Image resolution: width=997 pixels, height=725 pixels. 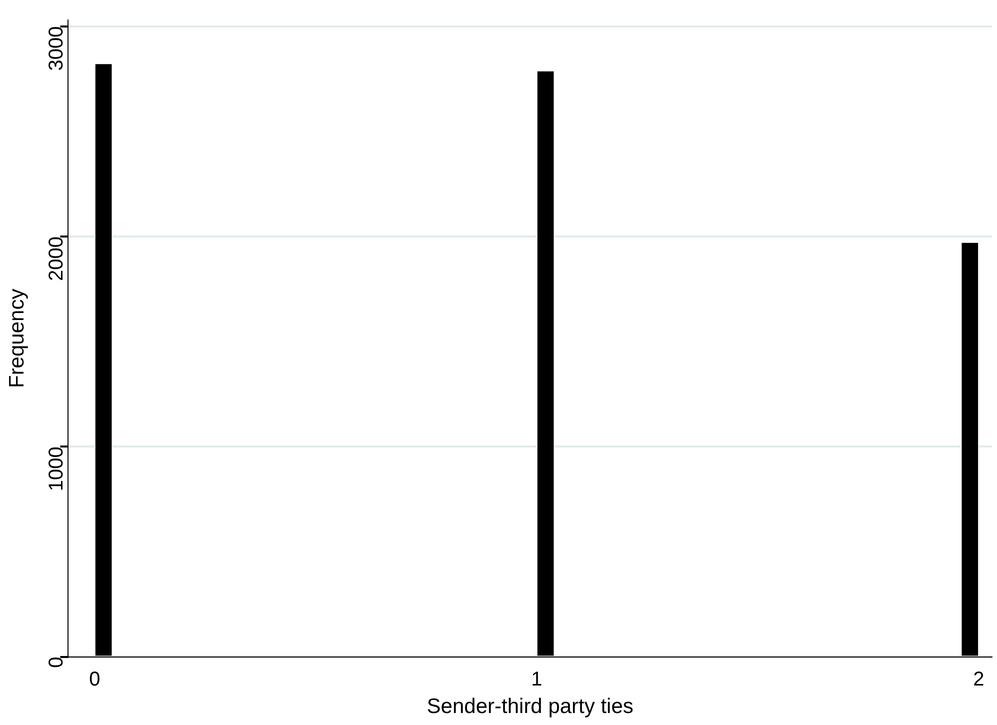 I want to click on y-tick-label: 0, so click(x=57, y=662).